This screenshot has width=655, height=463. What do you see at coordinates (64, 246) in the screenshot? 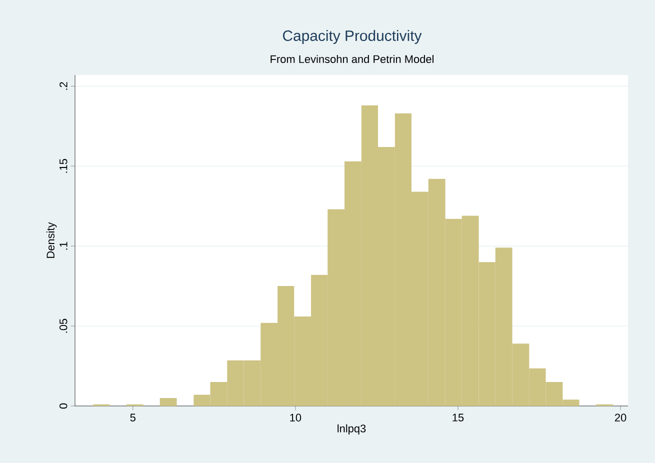
I see `y-tick-label: .1` at bounding box center [64, 246].